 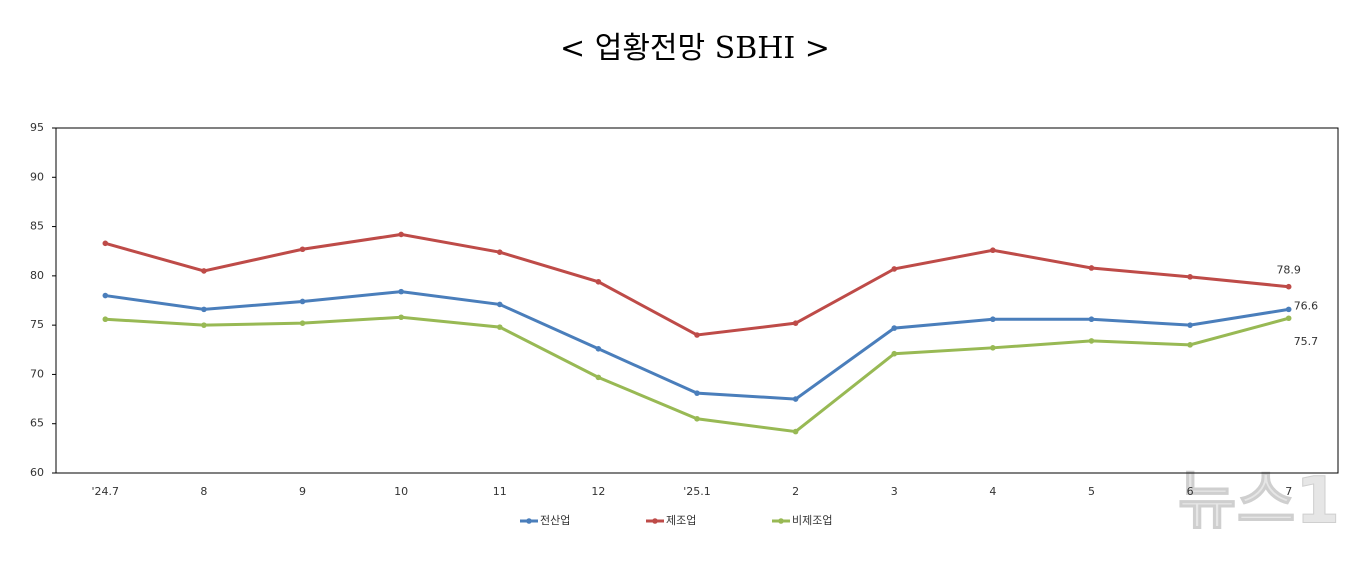 I want to click on data-label: 78.9, so click(x=1288, y=270).